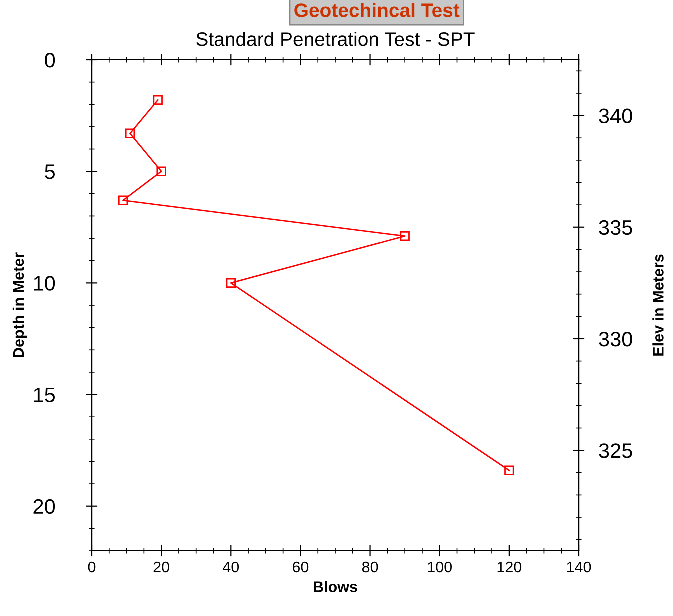 Image resolution: width=673 pixels, height=616 pixels. Describe the element at coordinates (20, 305) in the screenshot. I see `y-axis-title: Depth in Meter` at that location.